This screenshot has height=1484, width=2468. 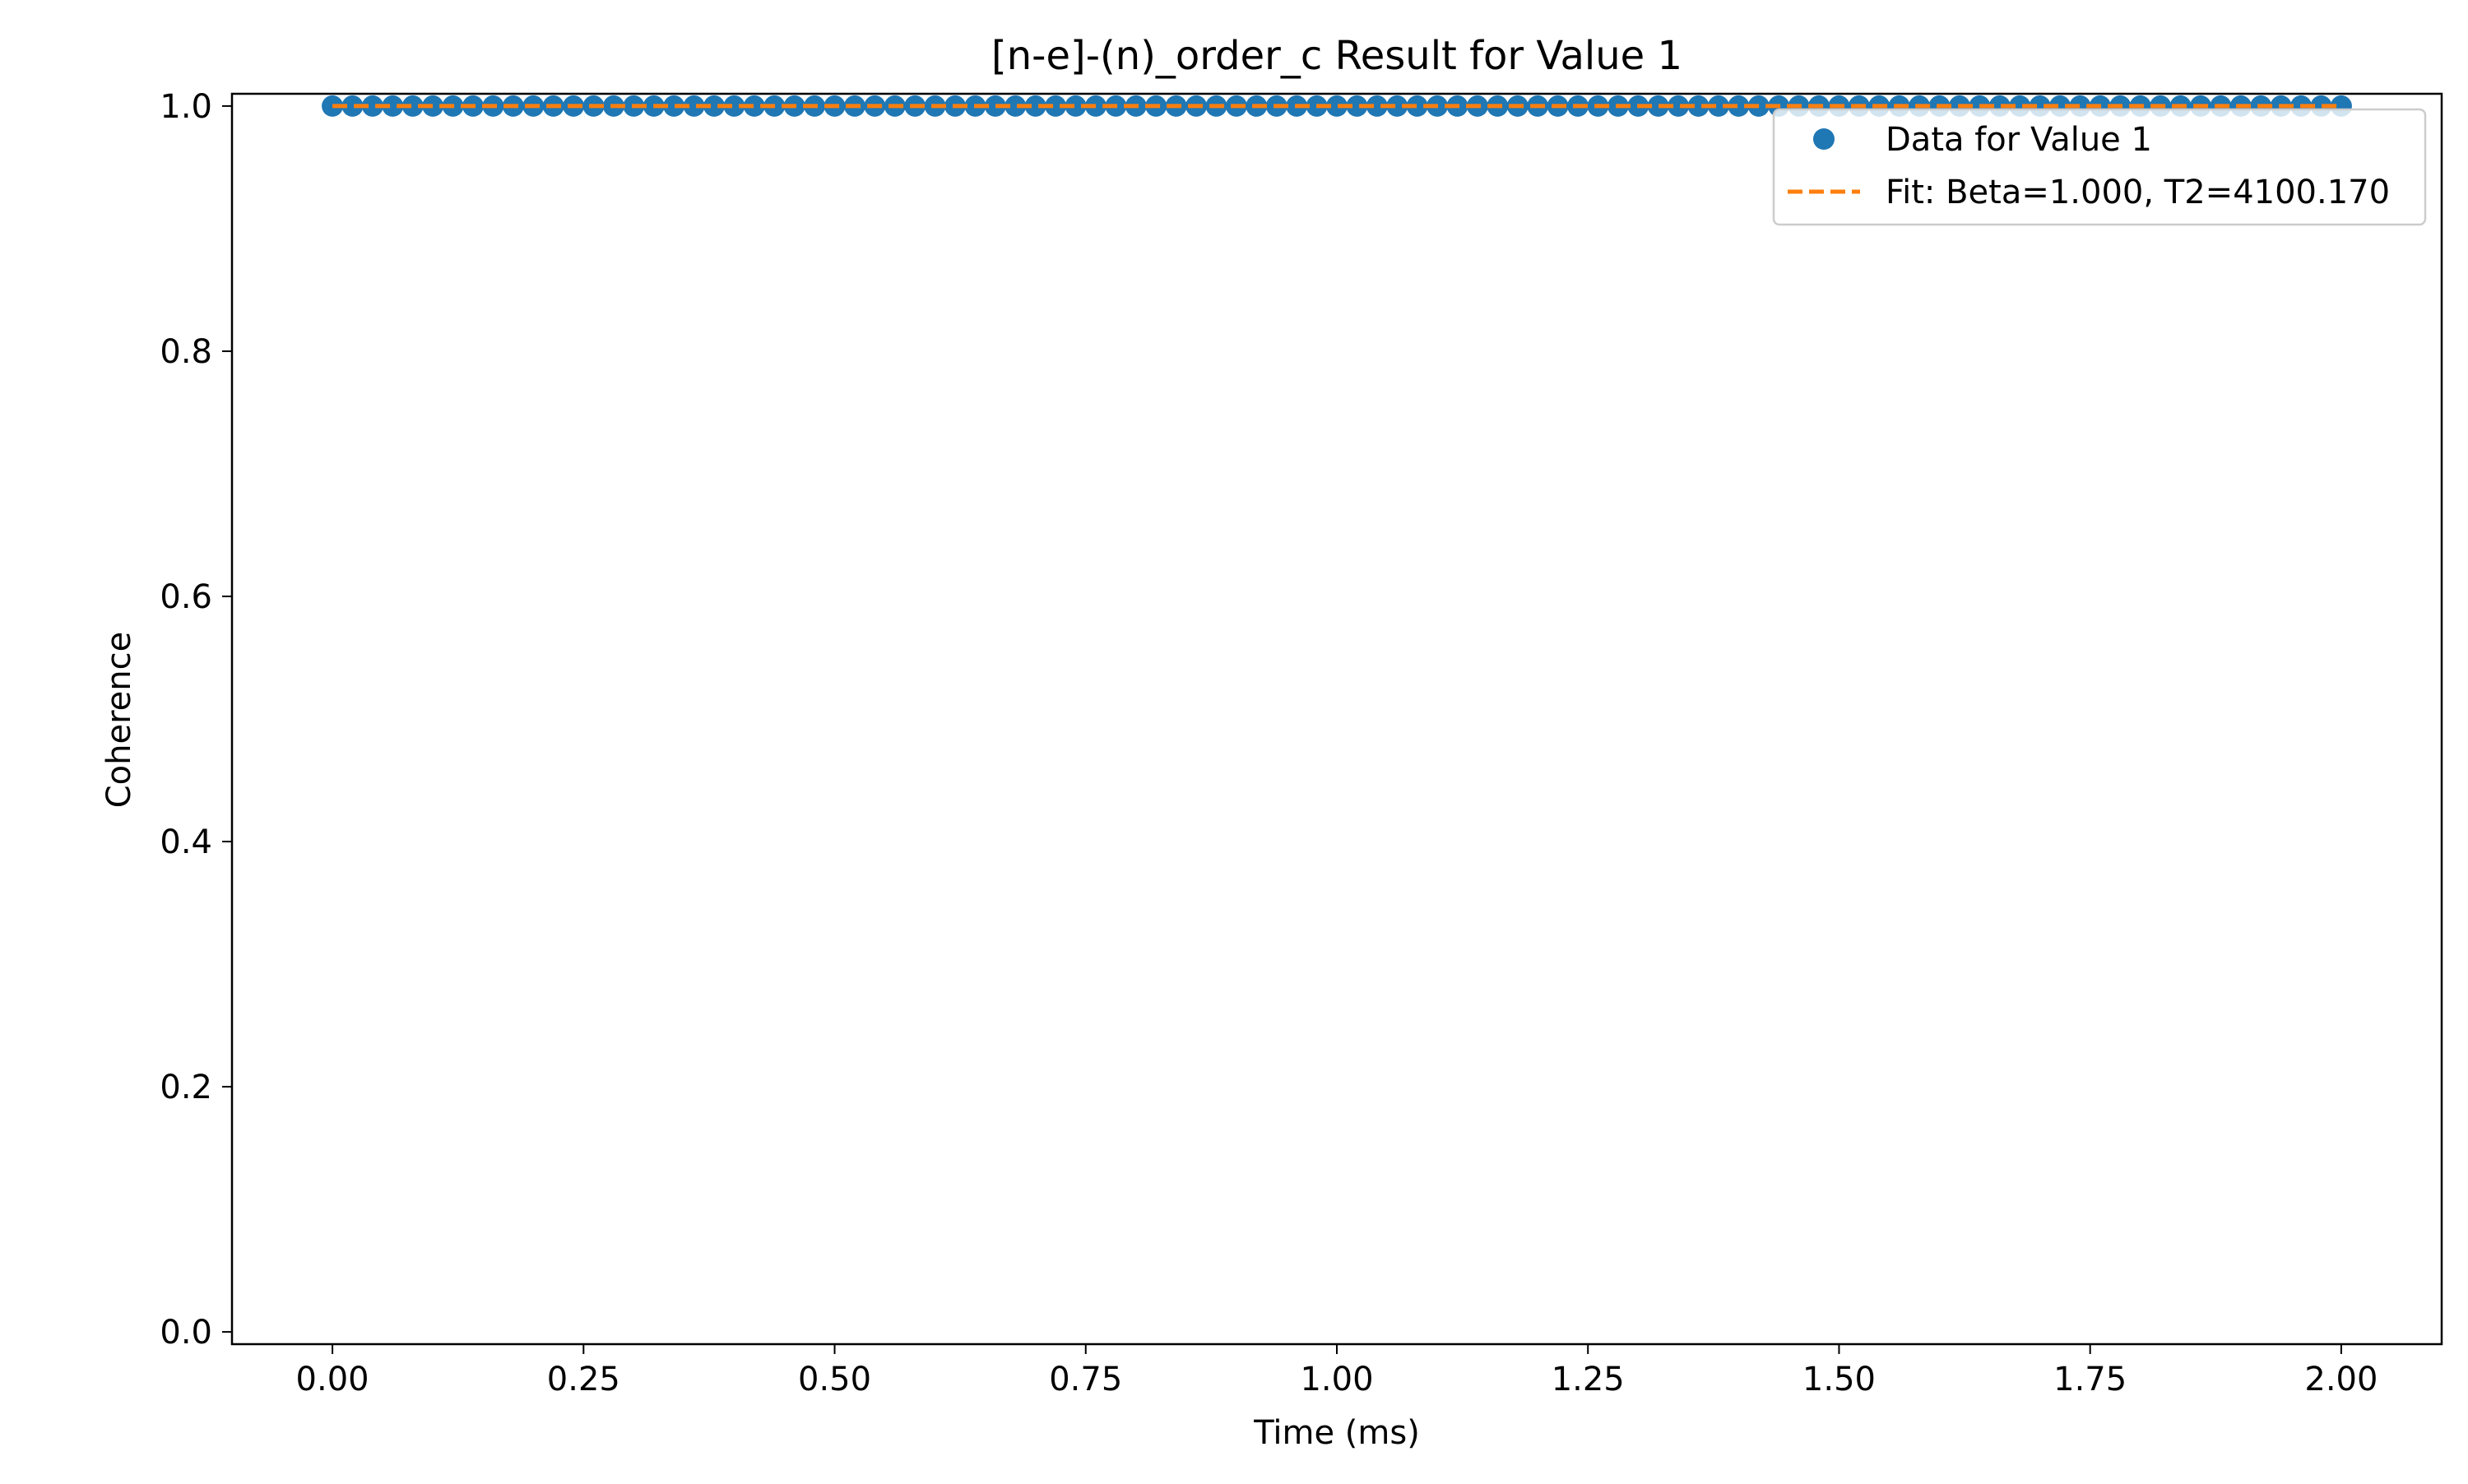 I want to click on x-axis-ticks: 0.00 0.25 0.50 0.75 1.00 1.25 1.50 1.75 2.00, so click(x=1337, y=1371).